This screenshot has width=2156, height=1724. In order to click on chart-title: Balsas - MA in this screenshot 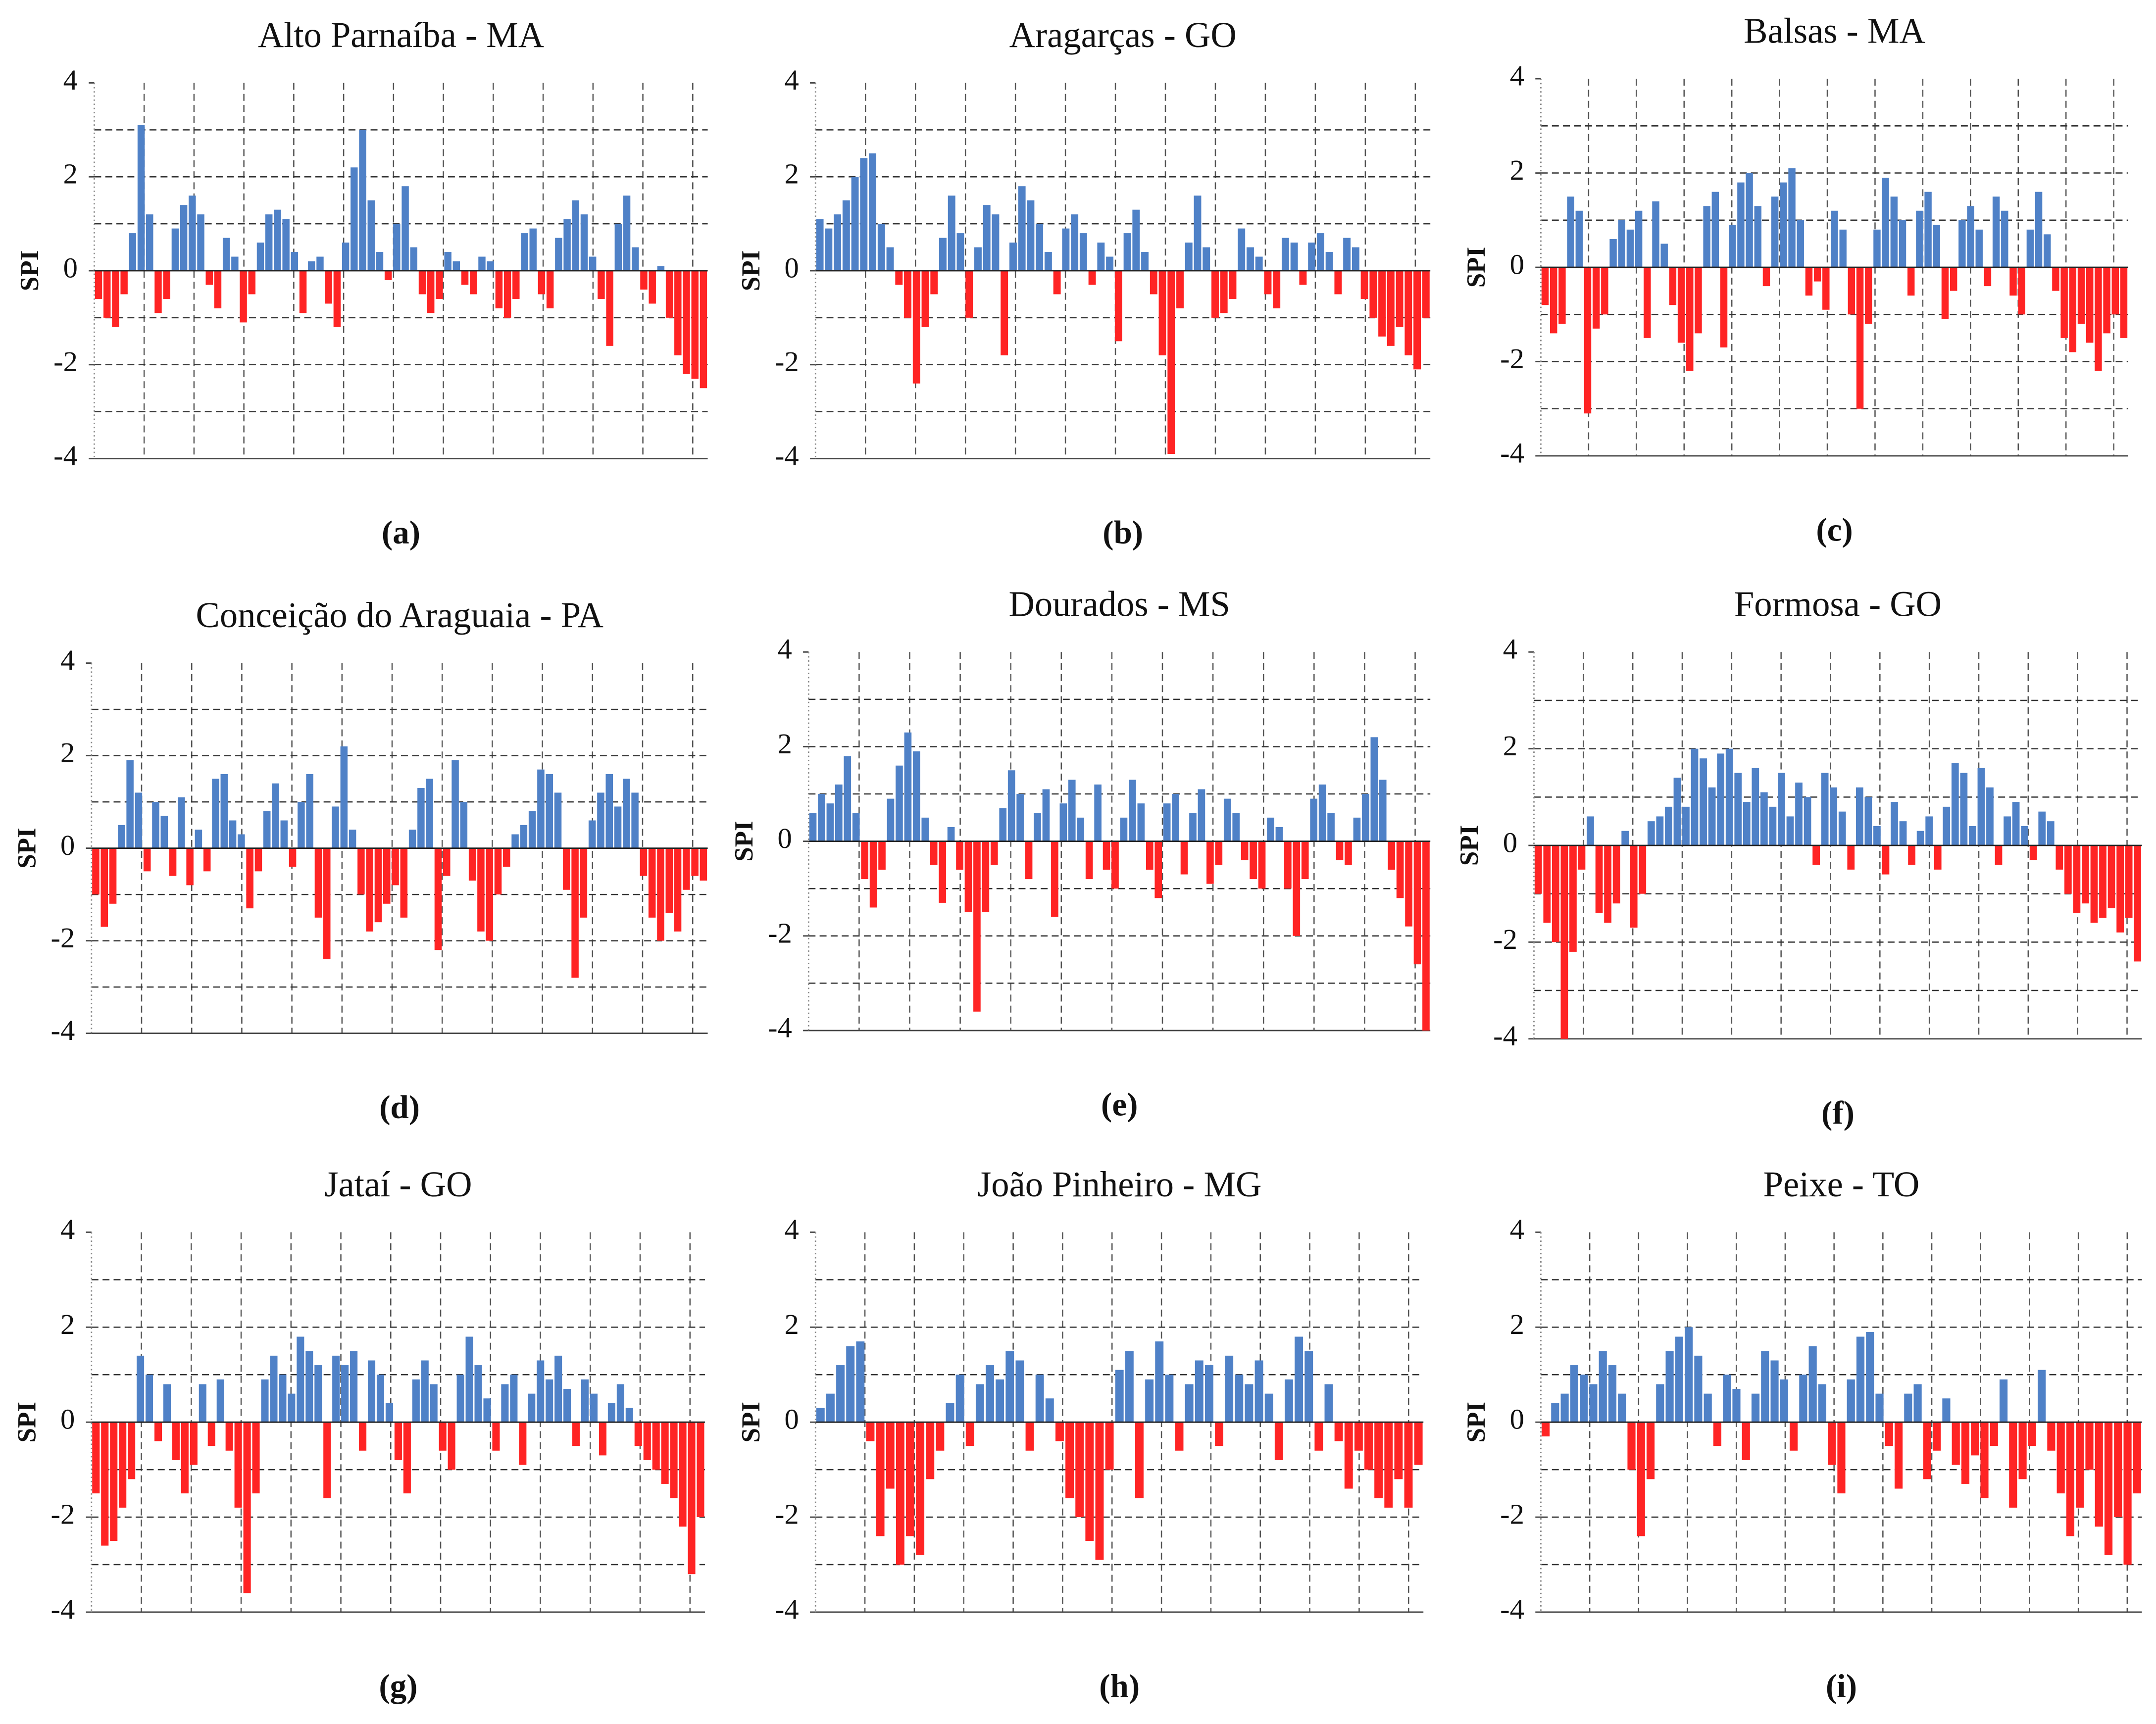, I will do `click(1834, 30)`.